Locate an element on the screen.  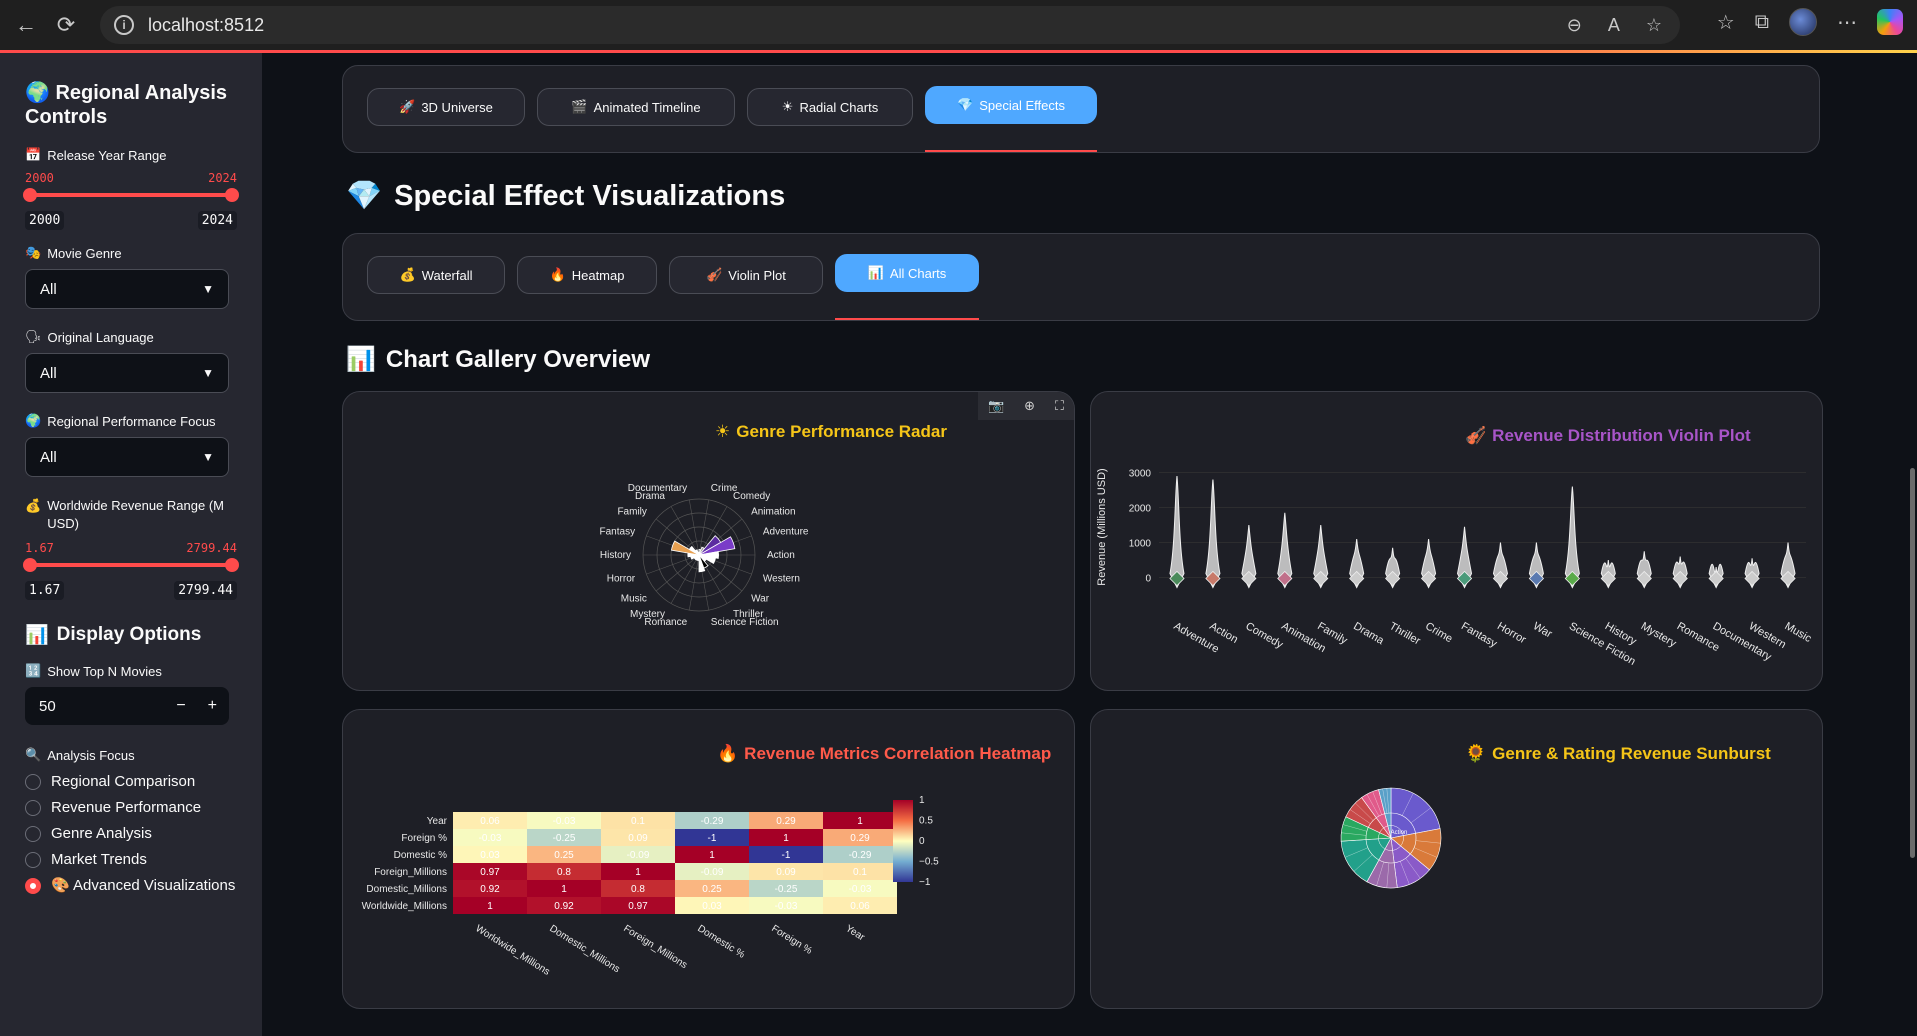
heatmap-cell-value: -0.25 is located at coordinates (564, 838).